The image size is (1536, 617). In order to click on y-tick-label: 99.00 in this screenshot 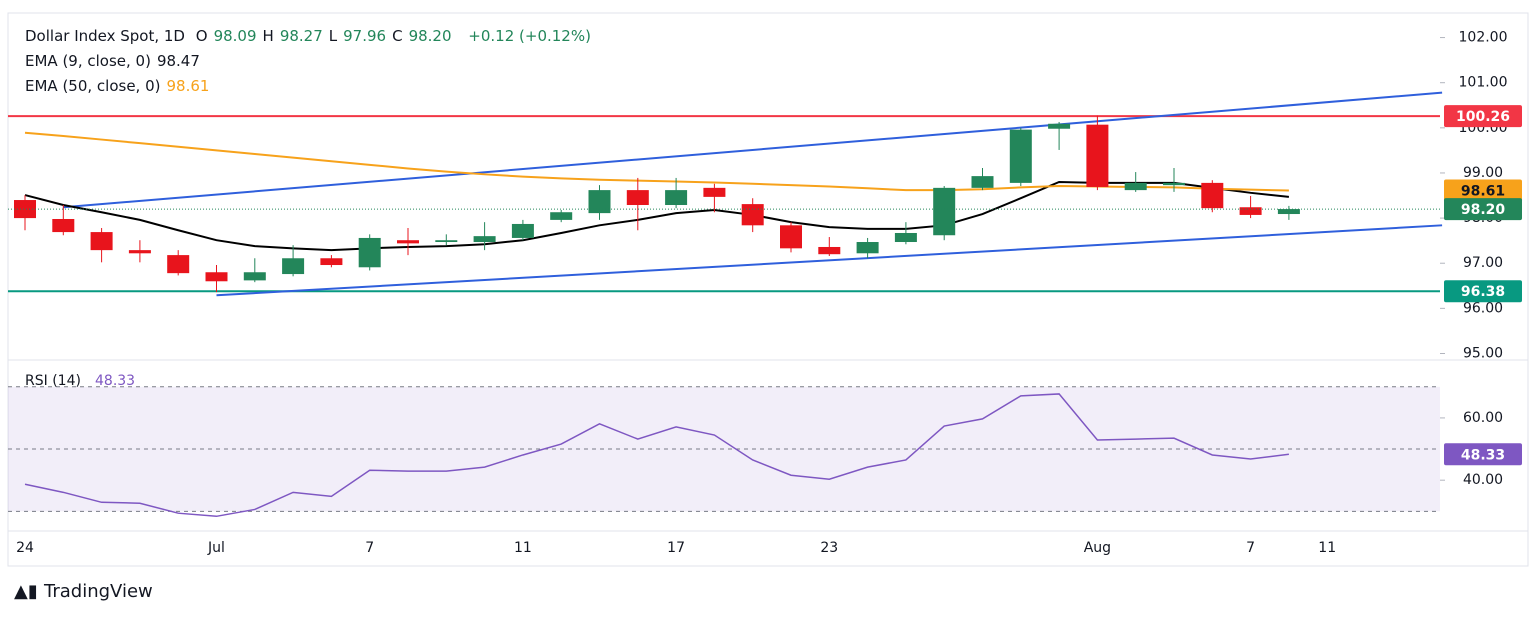, I will do `click(1483, 173)`.